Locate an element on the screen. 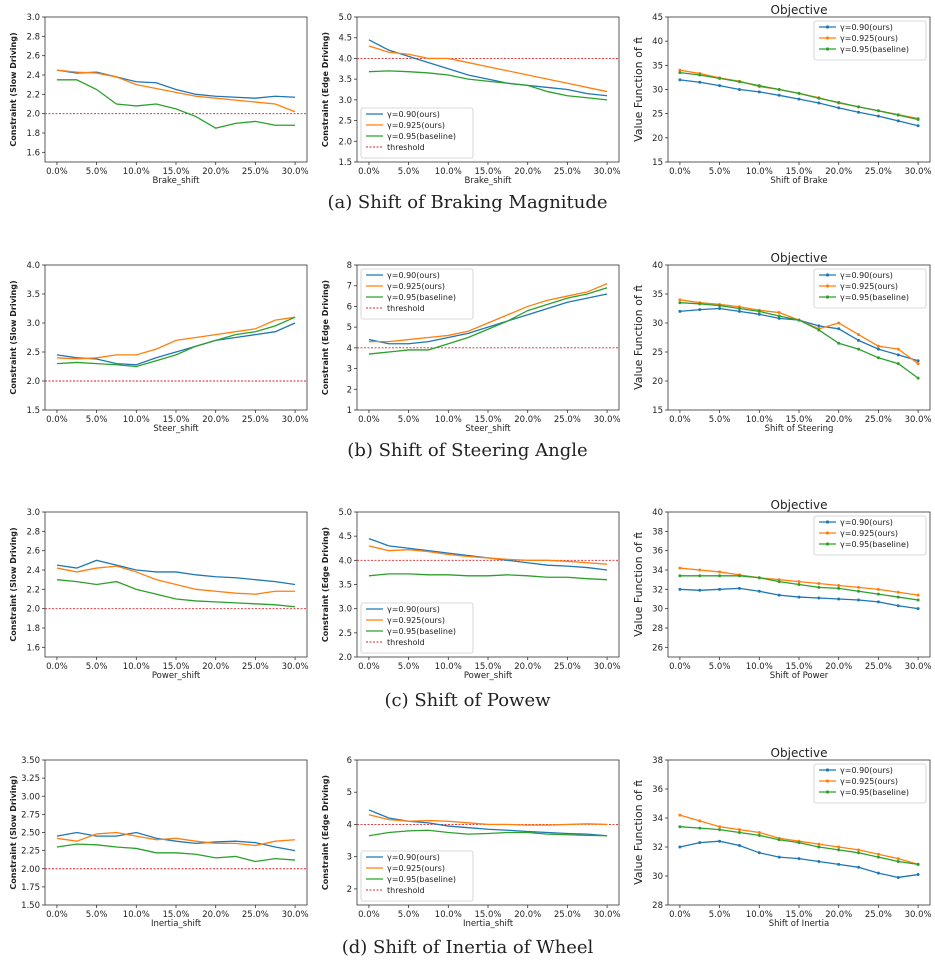 This screenshot has height=962, width=935. legend-marker is located at coordinates (827, 27).